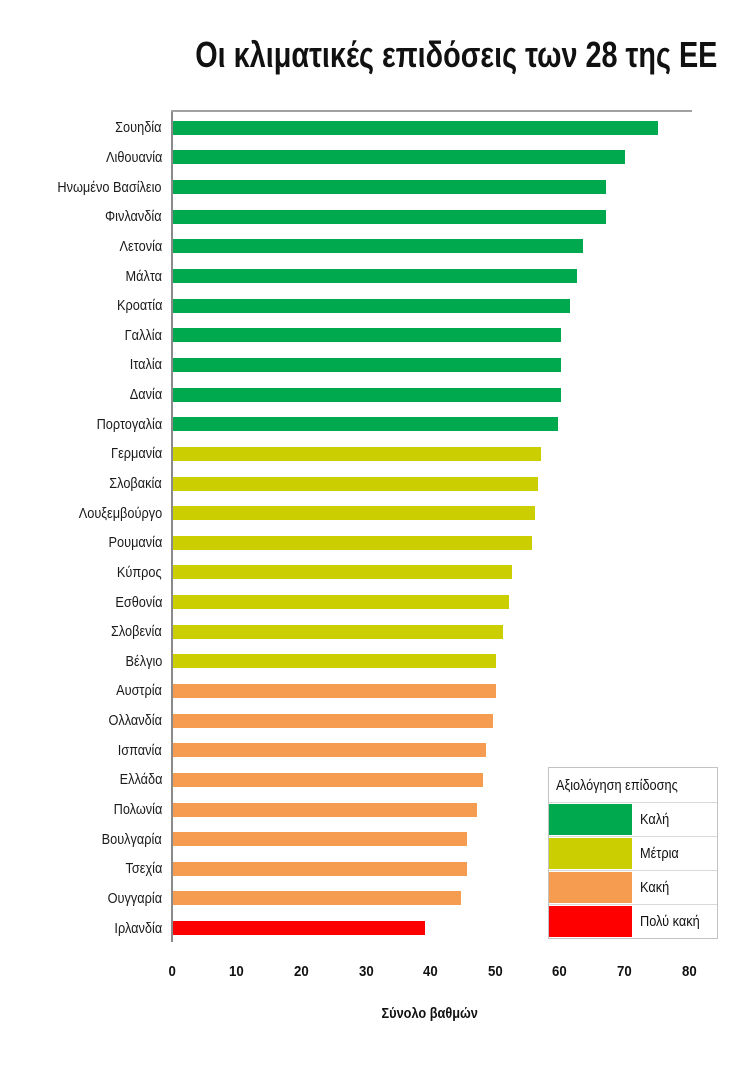 This screenshot has height=1065, width=734. What do you see at coordinates (617, 785) in the screenshot?
I see `legend-title: Αξιολόγηση επίδοσης` at bounding box center [617, 785].